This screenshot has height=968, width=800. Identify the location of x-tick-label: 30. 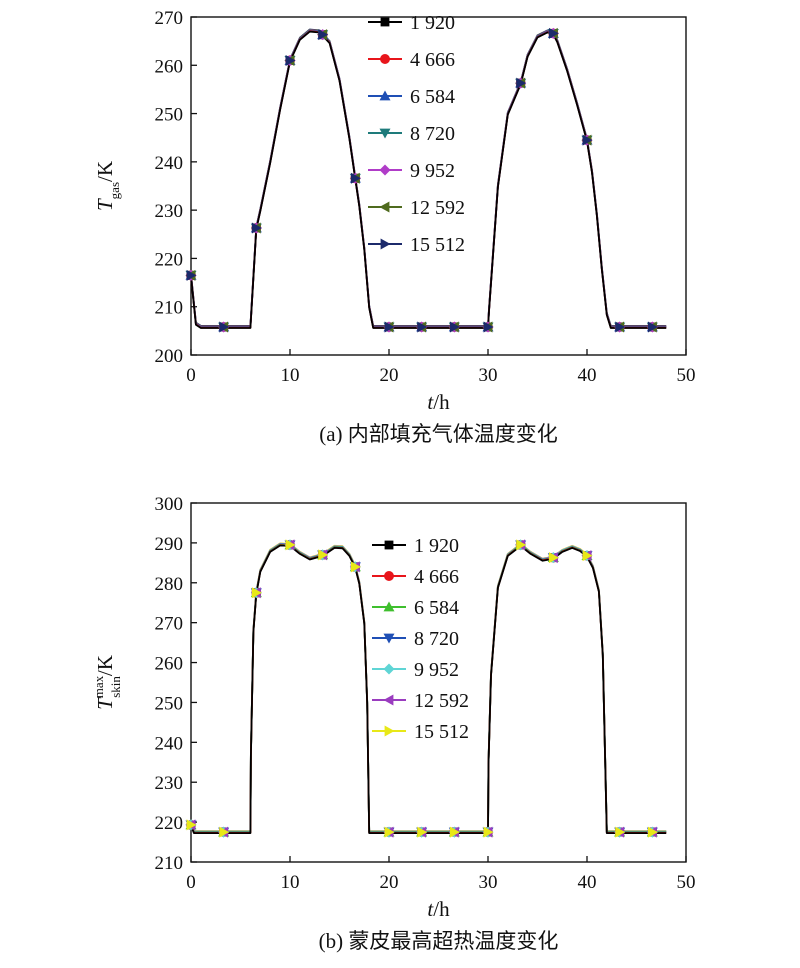
(488, 882).